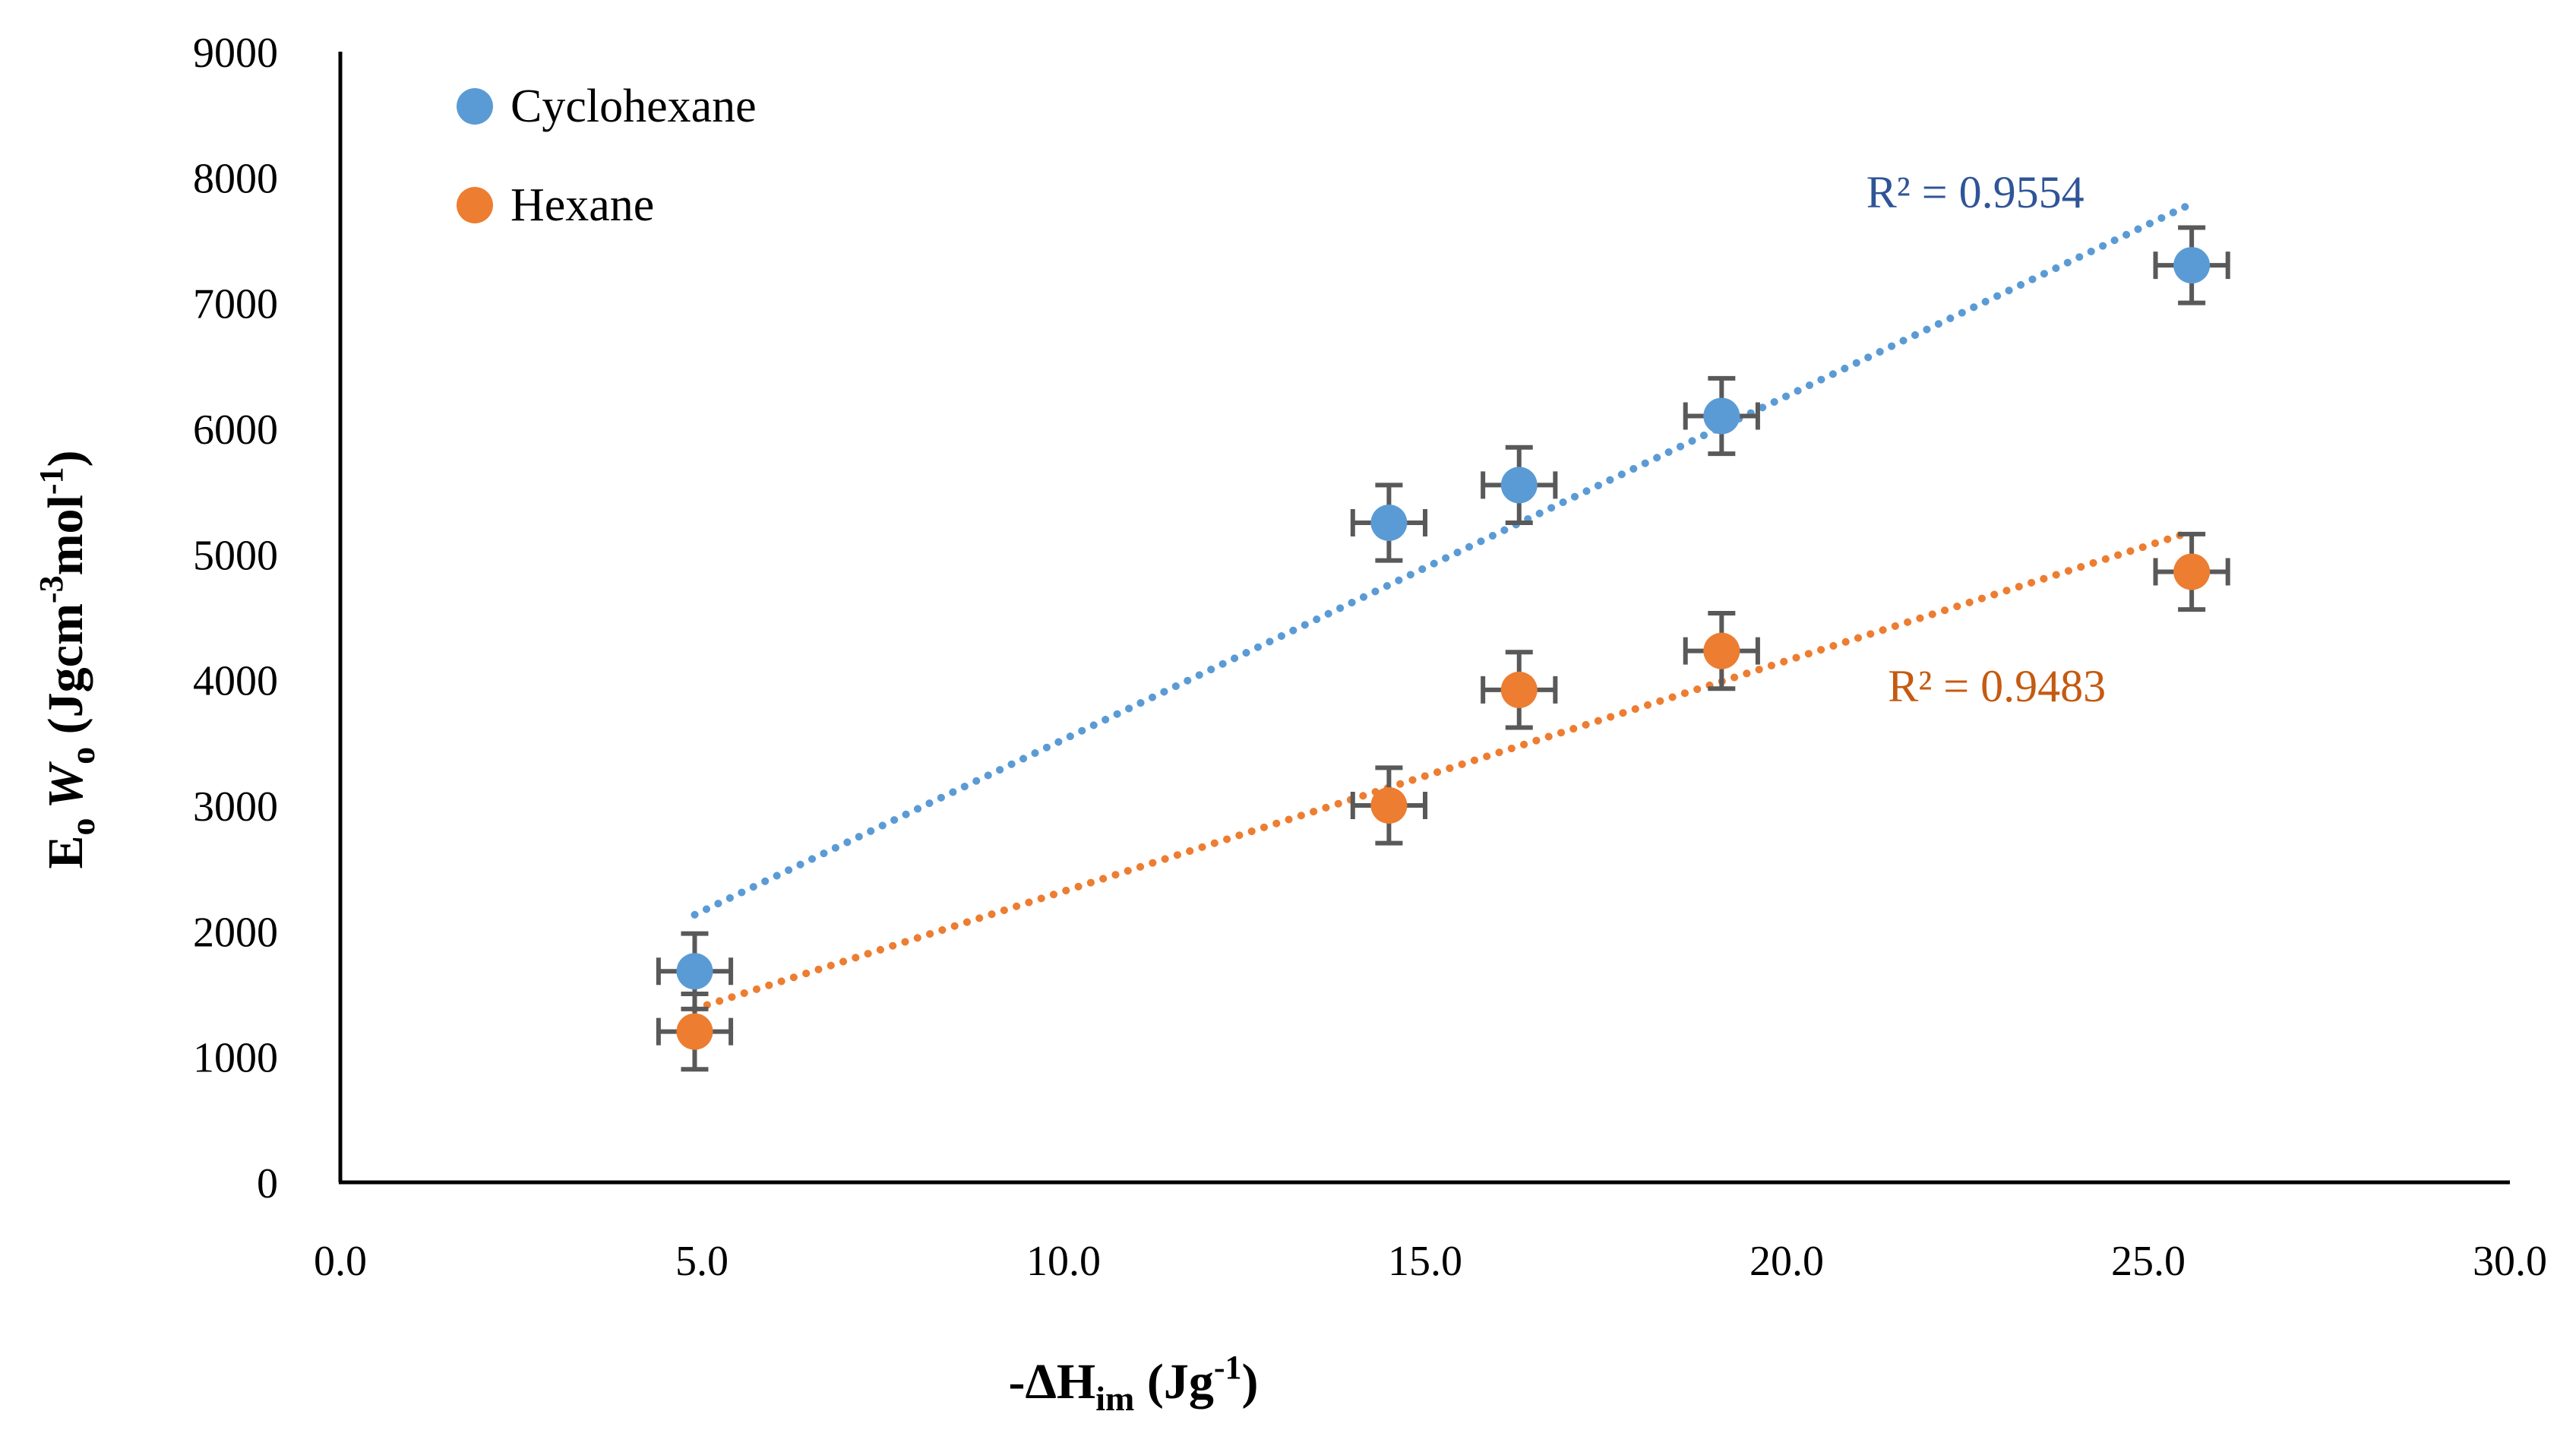  I want to click on x-tick-label: 5.0, so click(702, 1261).